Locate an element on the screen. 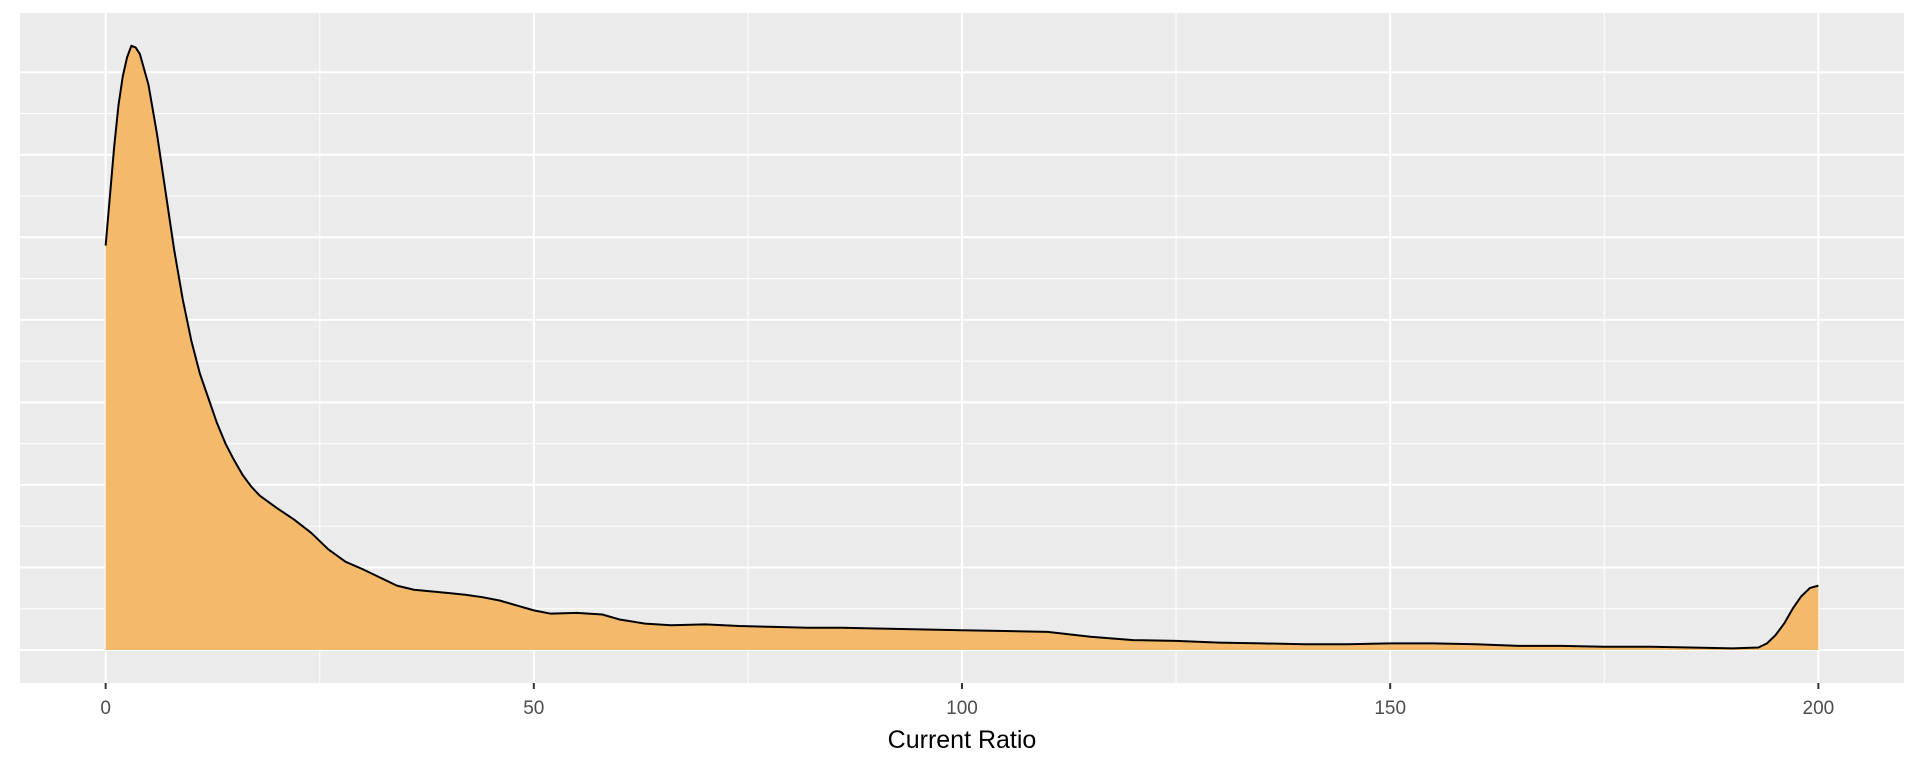  x-tick-label: 150 is located at coordinates (1390, 708).